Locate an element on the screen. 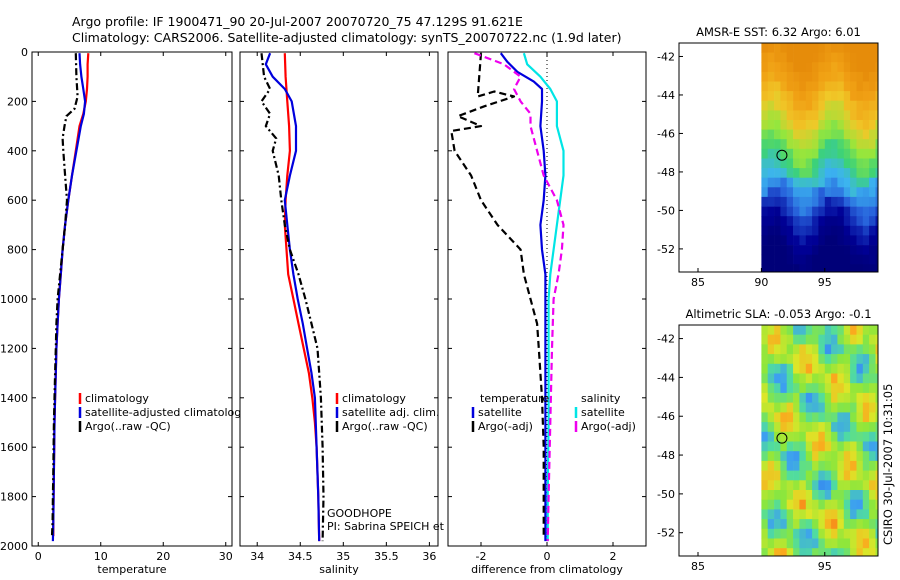 The height and width of the screenshot is (580, 900). map-y-tick-label: -42 is located at coordinates (666, 56).